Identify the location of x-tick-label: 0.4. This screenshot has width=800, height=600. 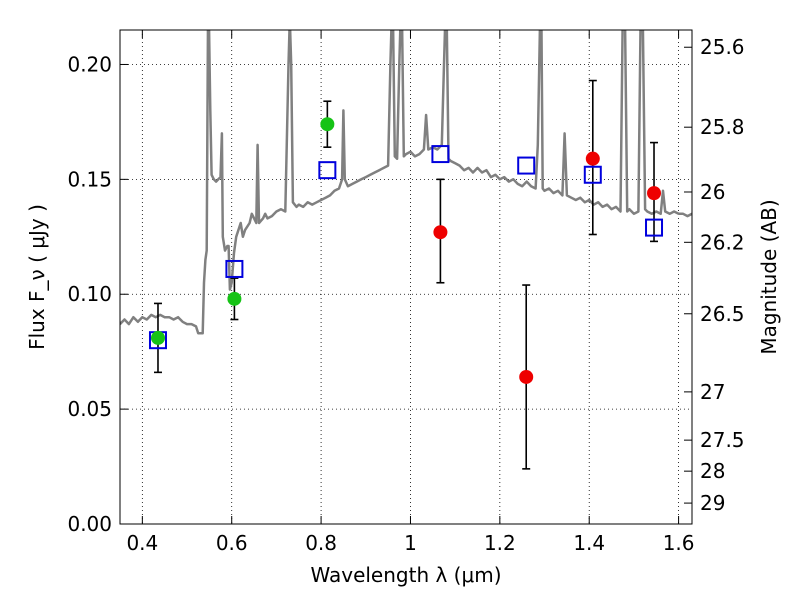
(142, 543).